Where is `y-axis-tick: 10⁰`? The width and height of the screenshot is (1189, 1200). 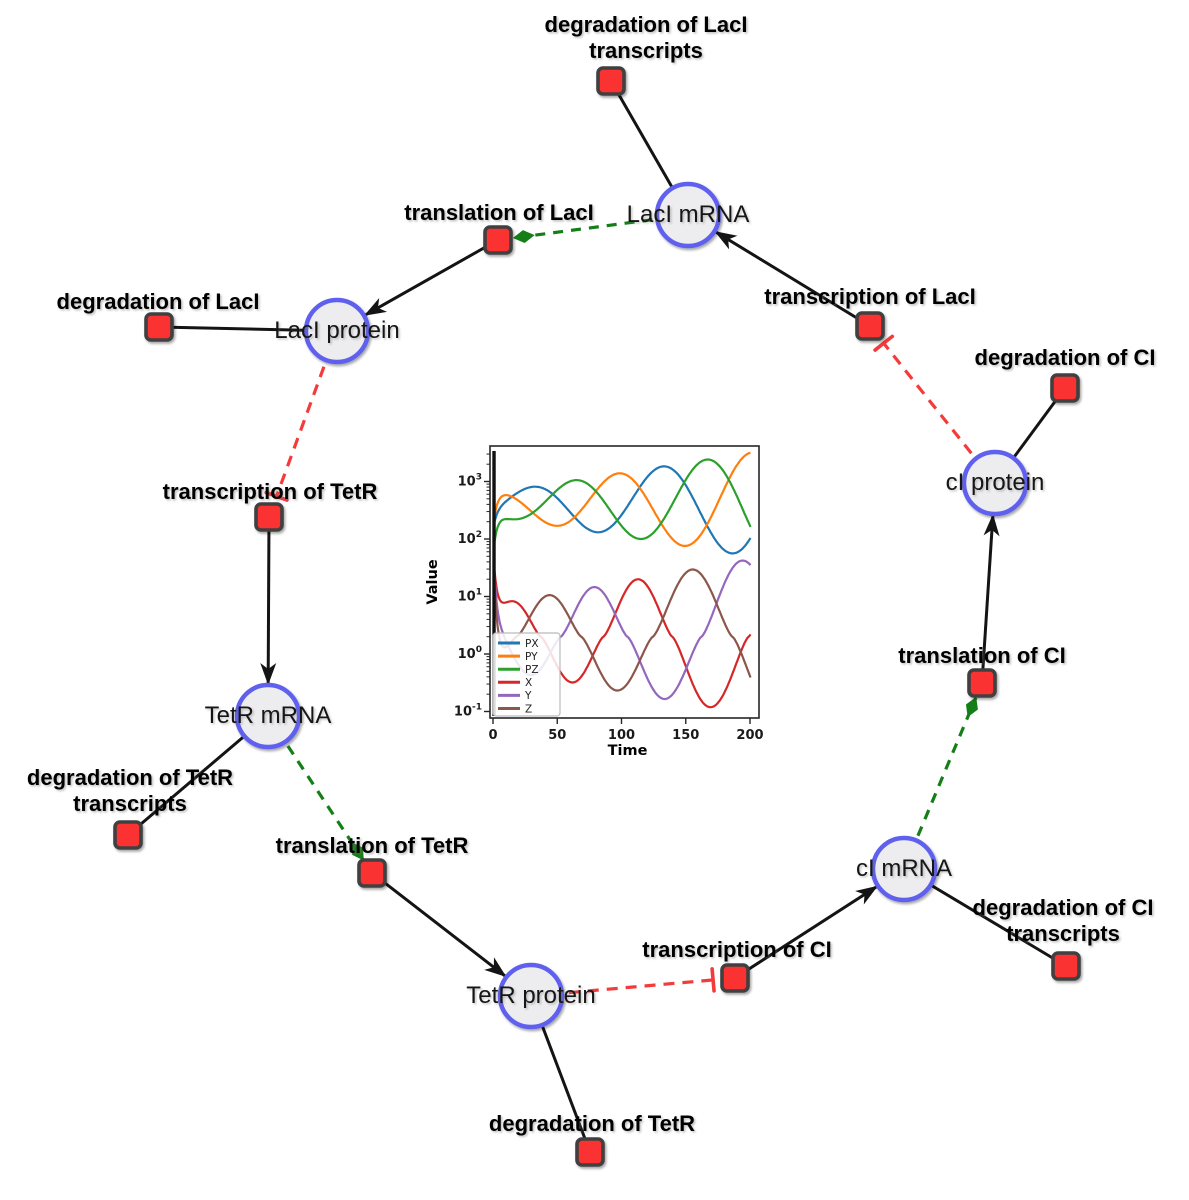
y-axis-tick: 10⁰ is located at coordinates (470, 653).